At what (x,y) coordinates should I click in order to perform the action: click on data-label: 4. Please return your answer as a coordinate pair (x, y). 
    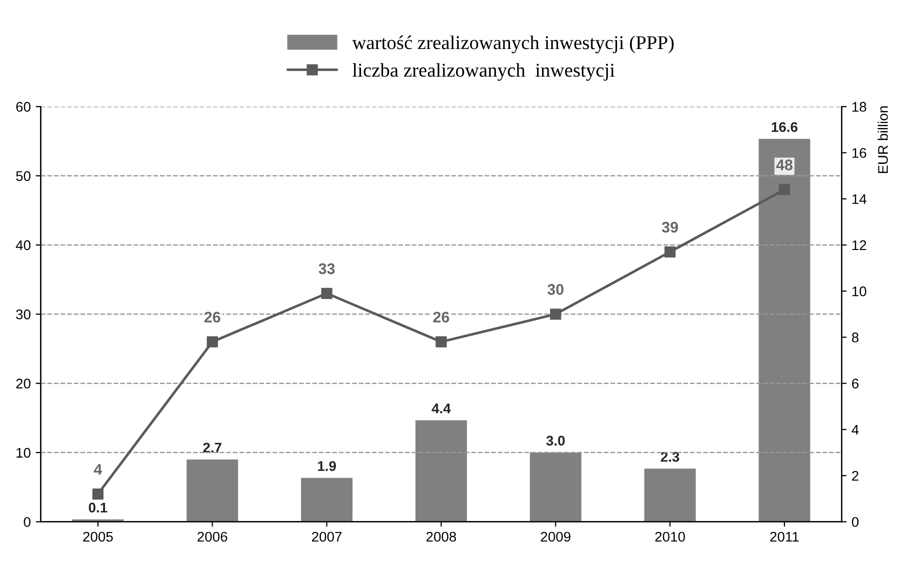
    Looking at the image, I should click on (98, 469).